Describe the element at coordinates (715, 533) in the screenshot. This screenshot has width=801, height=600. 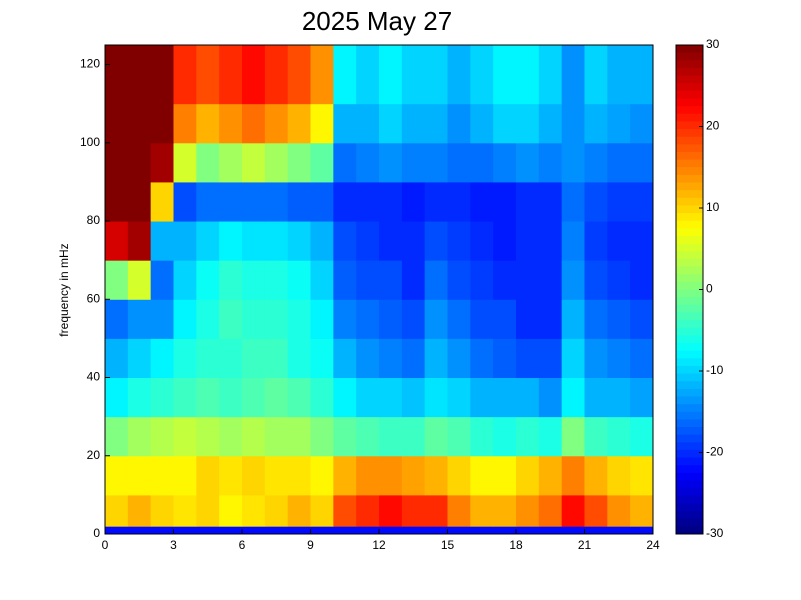
I see `colorbar-tick-label: -30` at that location.